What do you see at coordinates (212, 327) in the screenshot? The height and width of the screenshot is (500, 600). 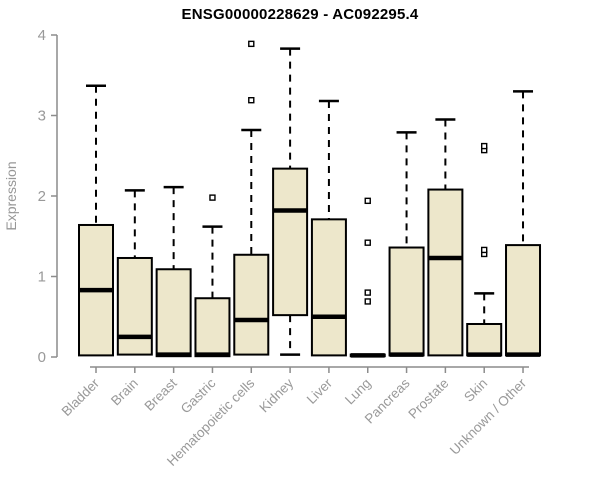 I see `box-gastric` at bounding box center [212, 327].